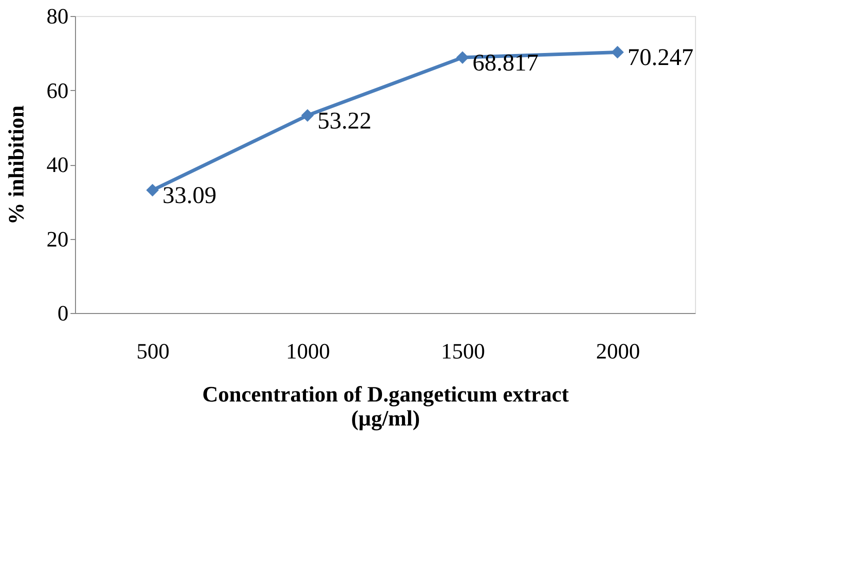 Image resolution: width=843 pixels, height=568 pixels. Describe the element at coordinates (463, 351) in the screenshot. I see `x-tick-label: 1500` at that location.